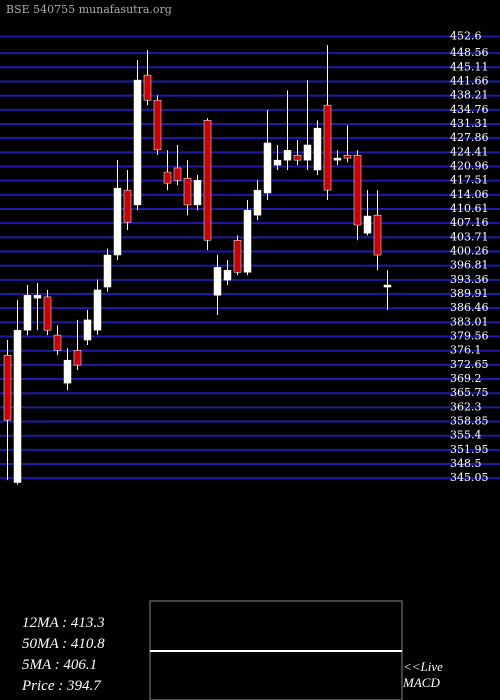  Describe the element at coordinates (469, 95) in the screenshot. I see `y-tick-label: 438.21` at that location.